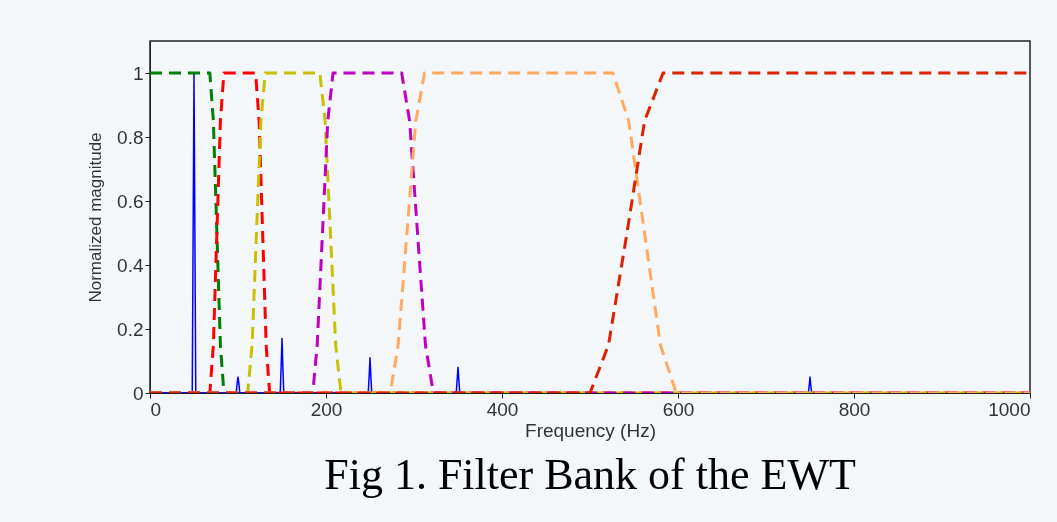  I want to click on y-tick-label: 0, so click(138, 393).